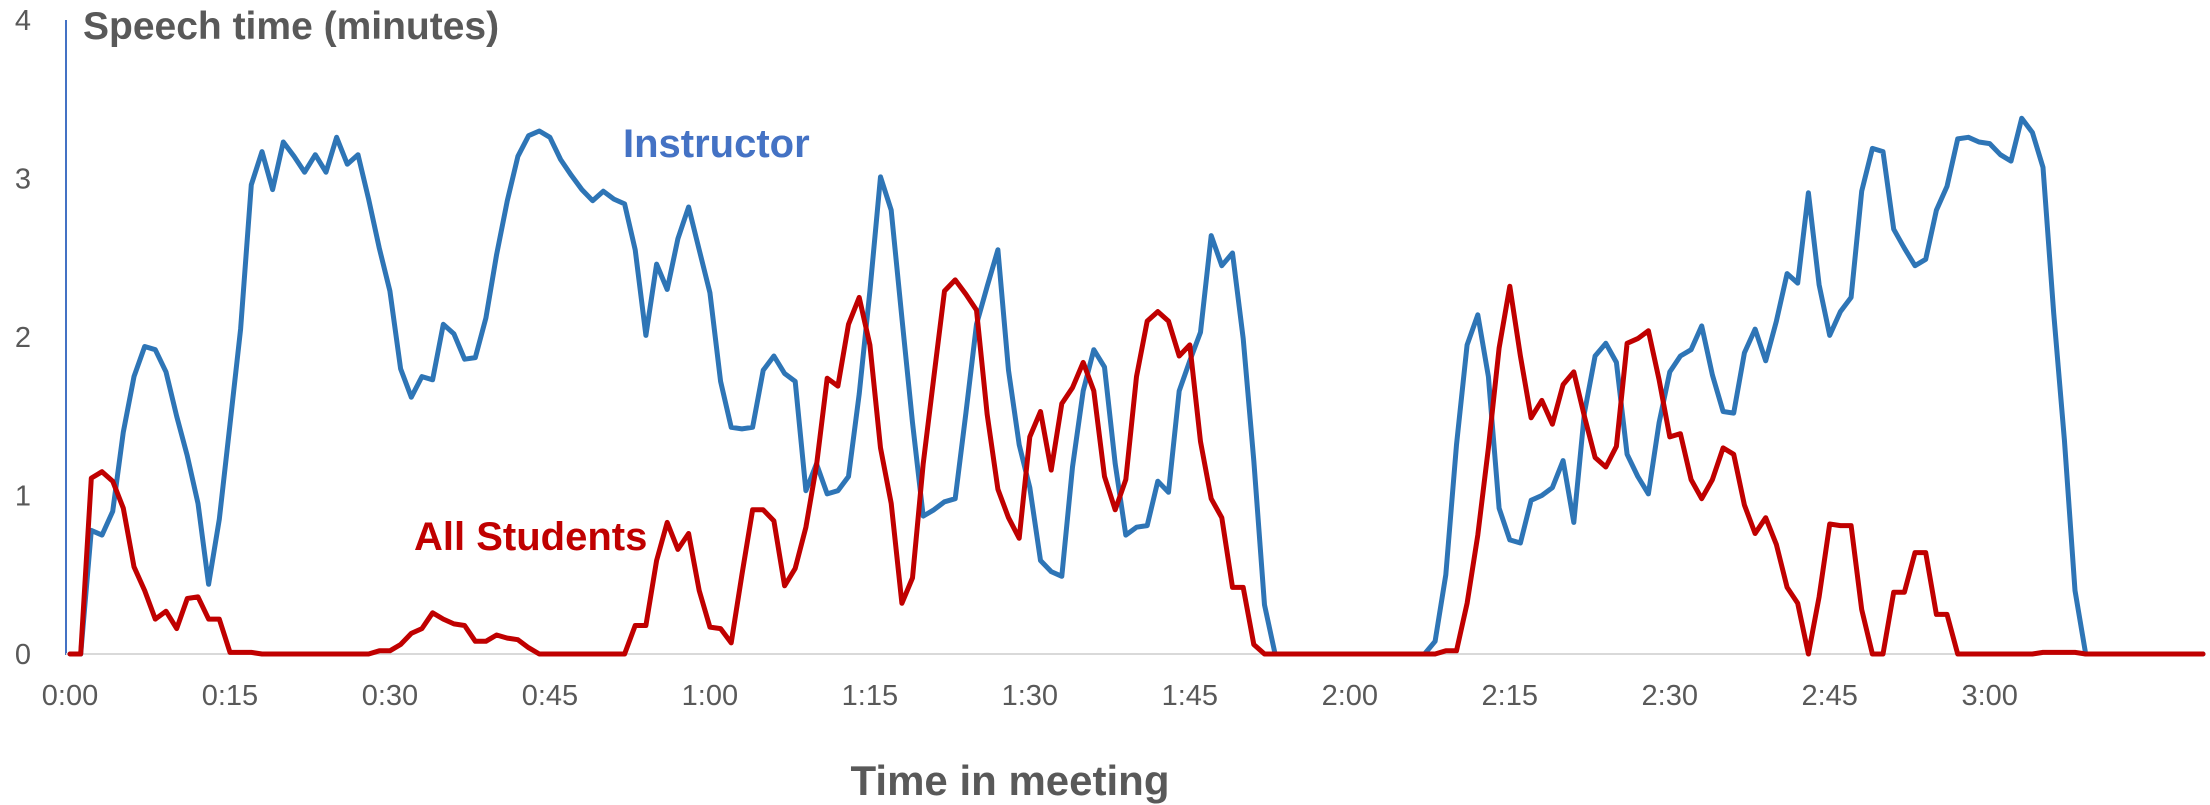  What do you see at coordinates (530, 537) in the screenshot?
I see `students-series-label: All Students` at bounding box center [530, 537].